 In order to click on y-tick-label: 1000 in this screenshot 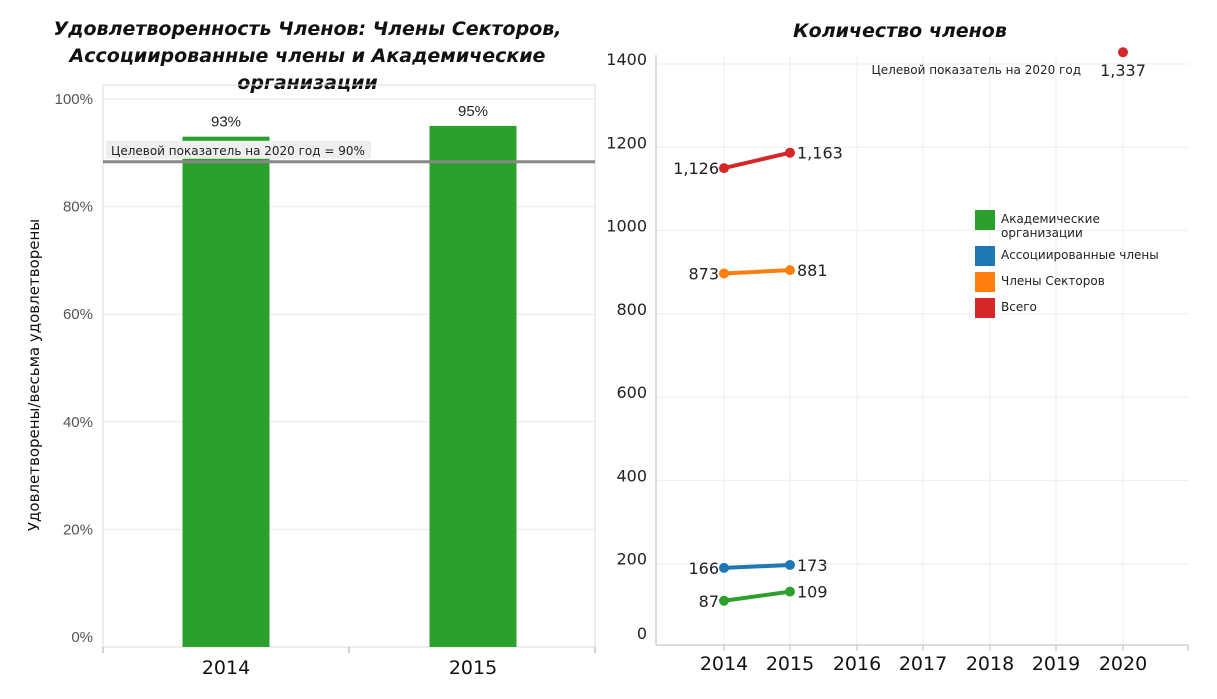, I will do `click(626, 226)`.